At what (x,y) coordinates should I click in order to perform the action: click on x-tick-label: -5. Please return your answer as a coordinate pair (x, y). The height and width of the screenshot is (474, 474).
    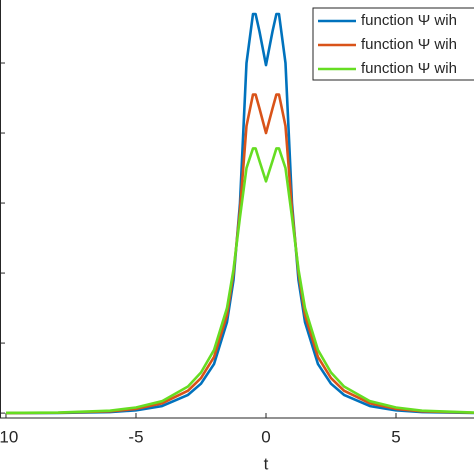
    Looking at the image, I should click on (135, 436).